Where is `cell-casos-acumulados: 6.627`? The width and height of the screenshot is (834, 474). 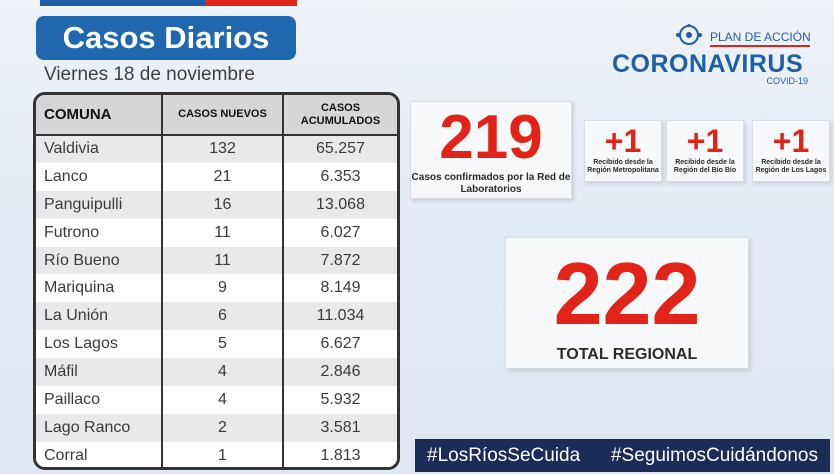 cell-casos-acumulados: 6.627 is located at coordinates (340, 344).